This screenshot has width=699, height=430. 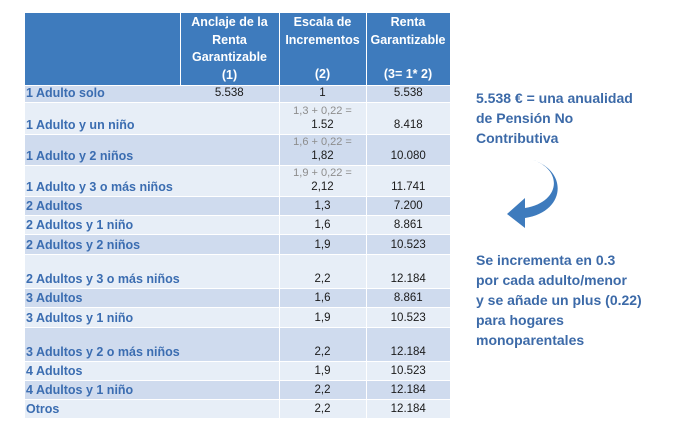 I want to click on note-line: Se incrementa en 0.3, so click(x=546, y=260).